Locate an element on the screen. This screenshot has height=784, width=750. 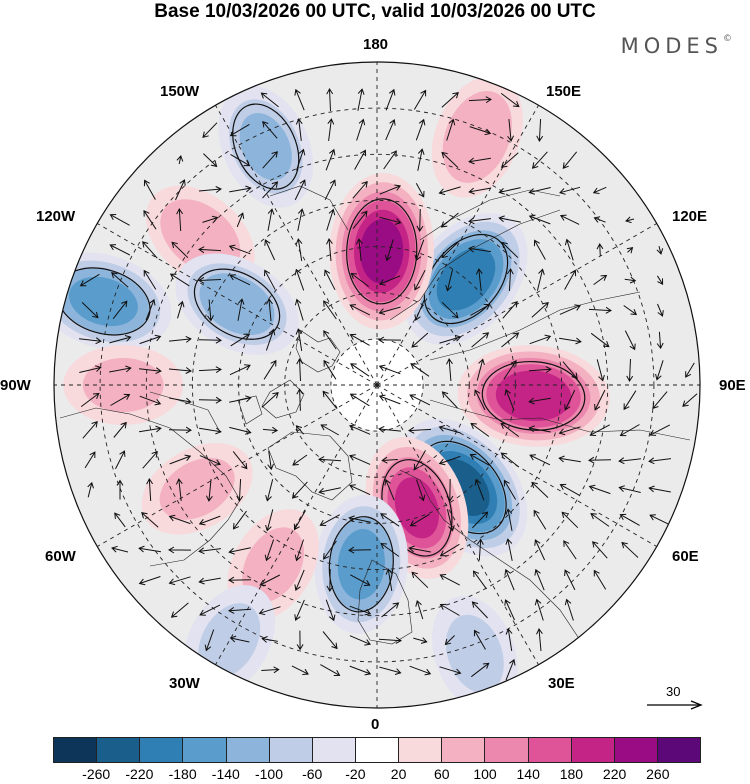
colorbar-label: -100 is located at coordinates (269, 774).